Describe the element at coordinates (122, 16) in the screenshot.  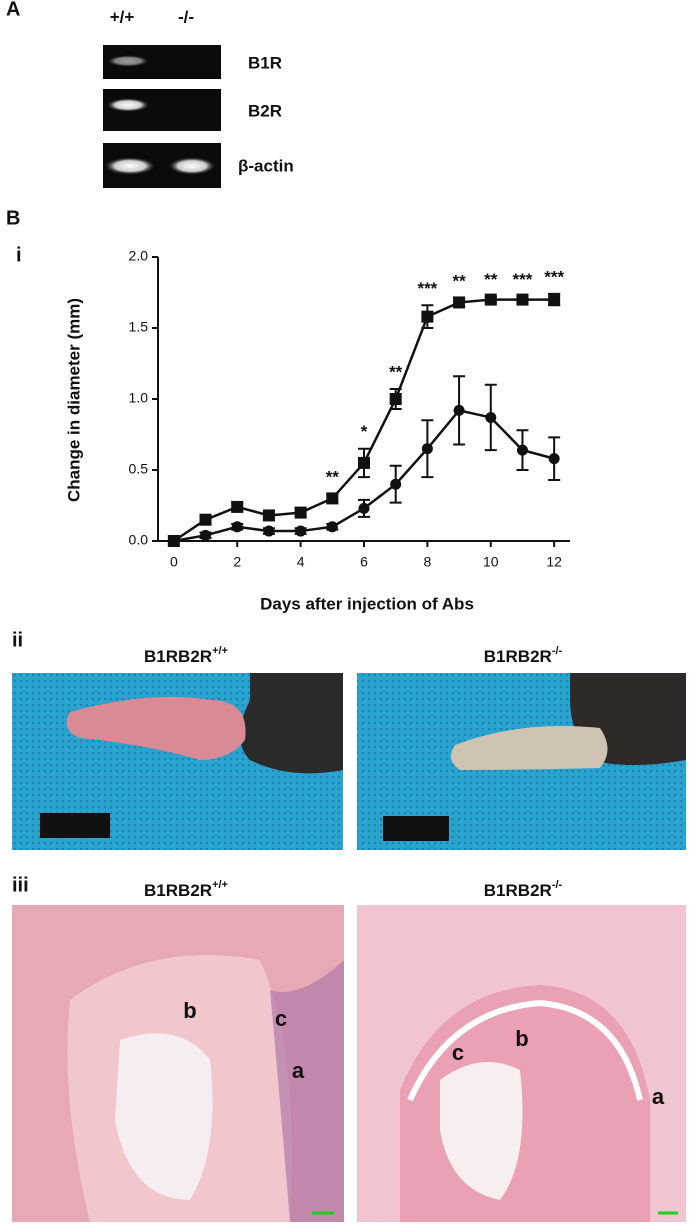
I see `genotype: +/+` at that location.